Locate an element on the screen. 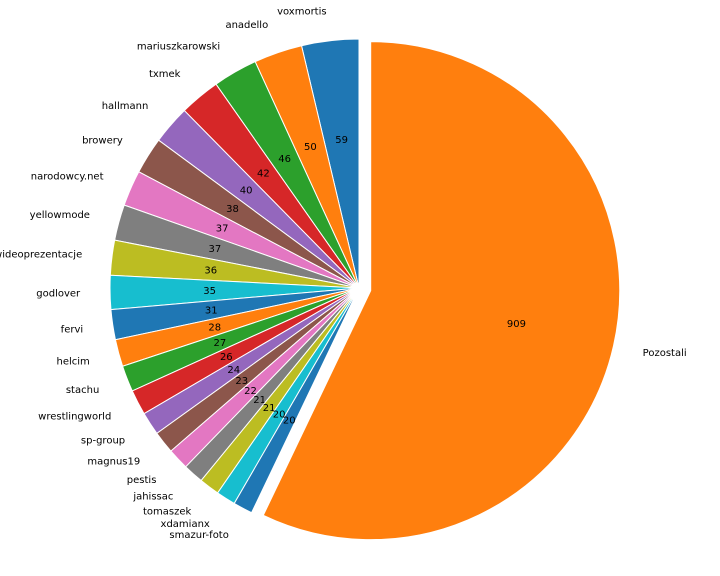 This screenshot has height=576, width=720. slice-value-mariuszkarowski: 46 is located at coordinates (284, 159).